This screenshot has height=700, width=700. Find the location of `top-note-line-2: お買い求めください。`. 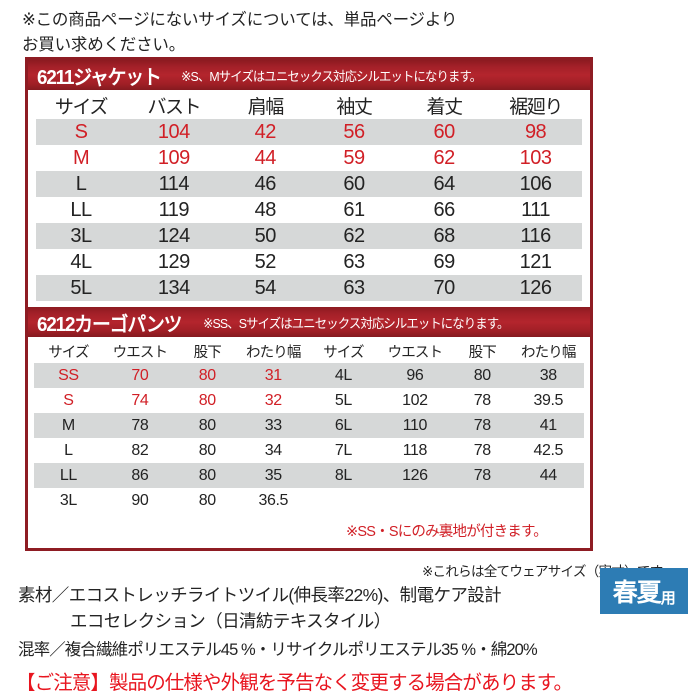

top-note-line-2: お買い求めください。 is located at coordinates (104, 45).